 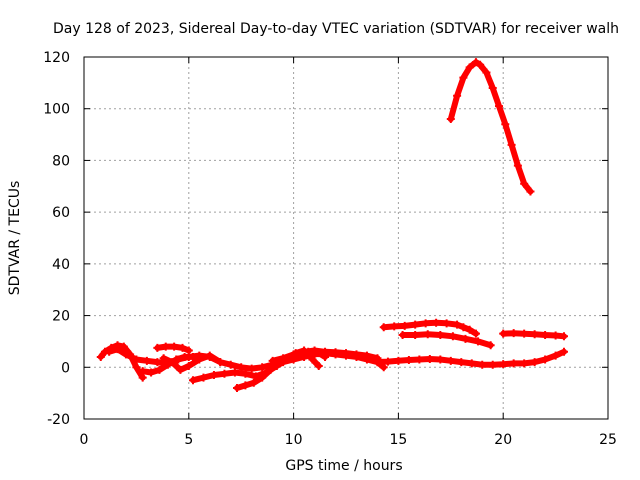 I want to click on y-tick-label: 0, so click(x=65, y=368).